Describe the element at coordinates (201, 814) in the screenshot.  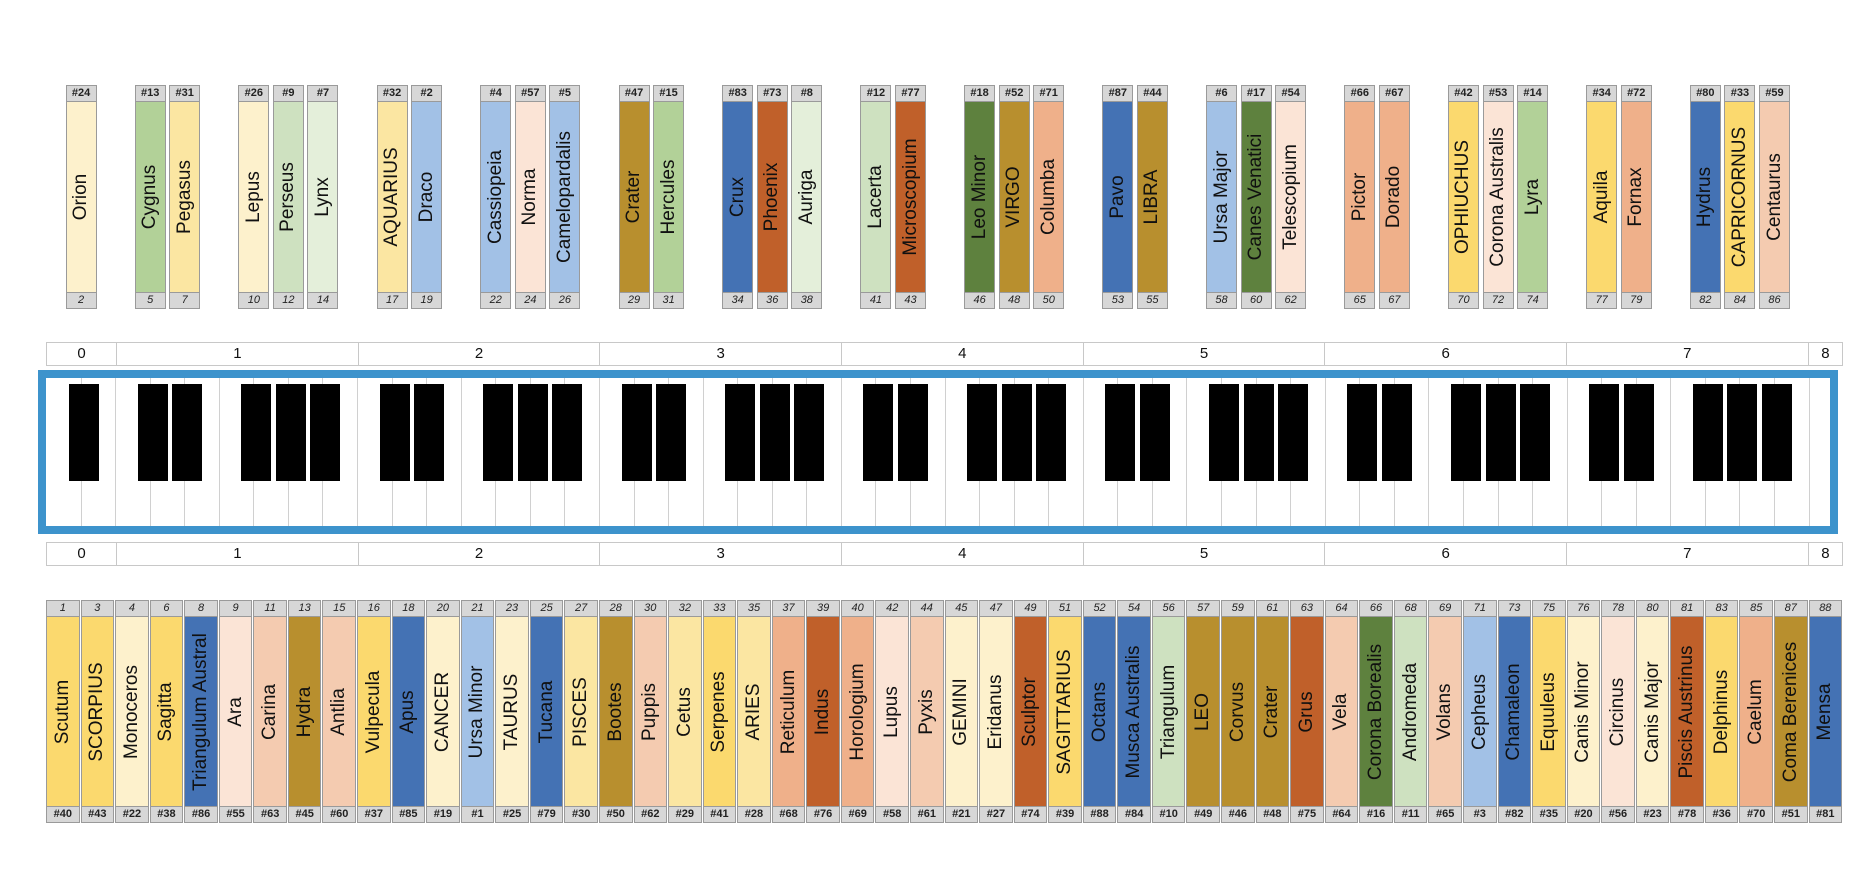
I see `card-id: #86` at that location.